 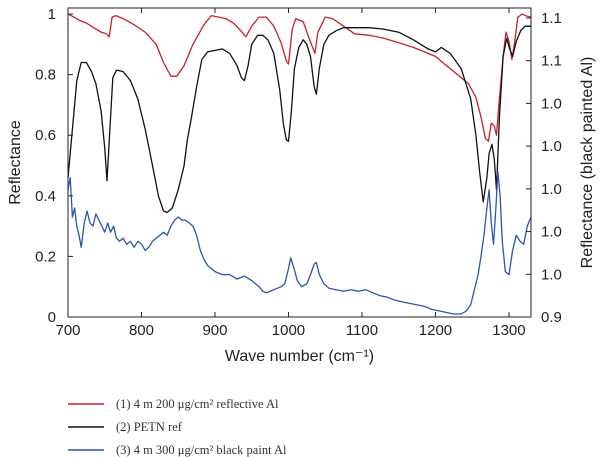 What do you see at coordinates (67, 330) in the screenshot?
I see `x-tick-label: 700` at bounding box center [67, 330].